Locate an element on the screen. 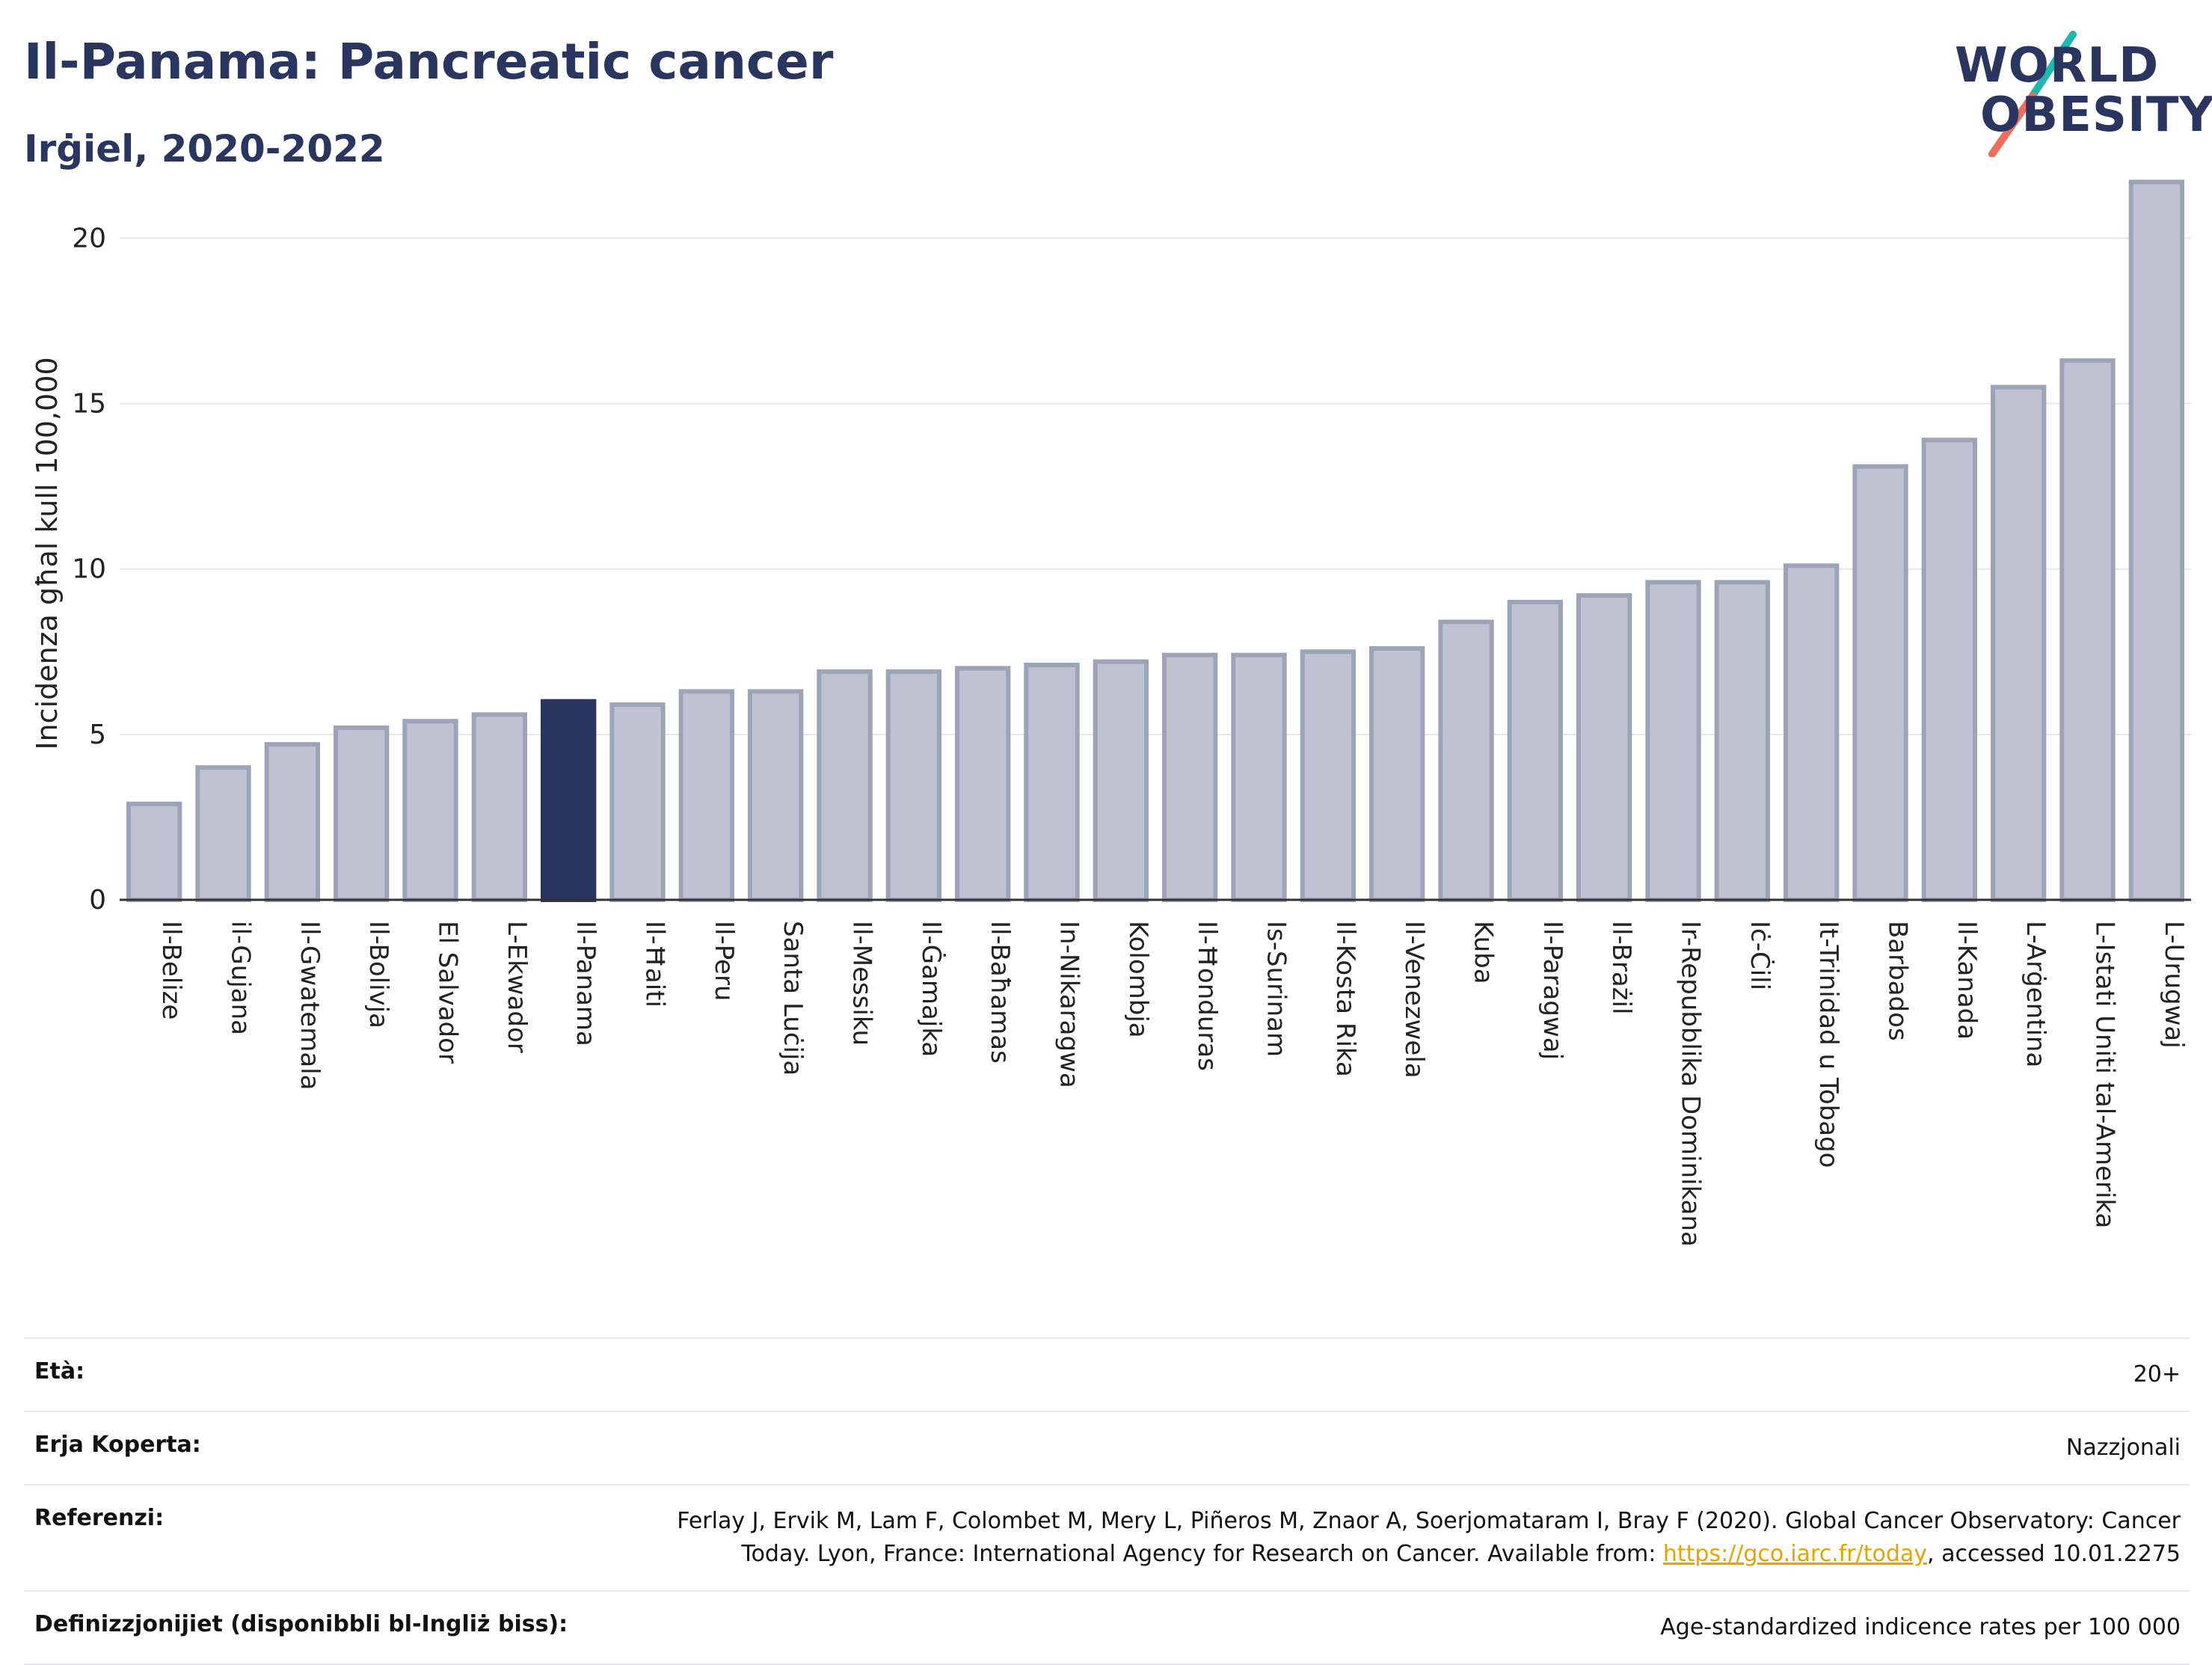 Image resolution: width=2212 pixels, height=1665 pixels. bar-il-ħonduras is located at coordinates (1190, 777).